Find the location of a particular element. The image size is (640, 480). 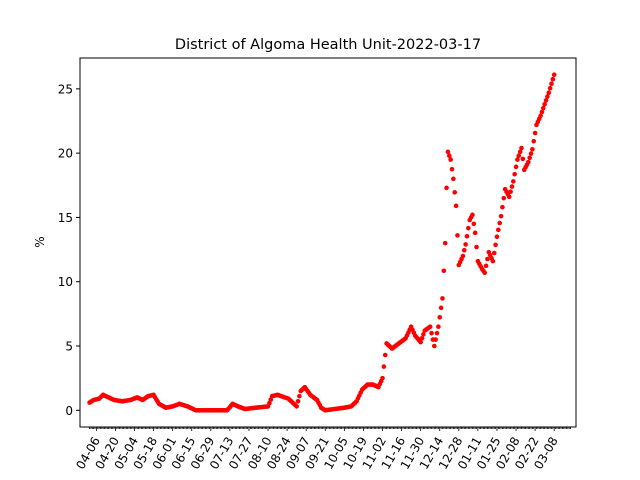

y-tick-label: 25 is located at coordinates (65, 89).